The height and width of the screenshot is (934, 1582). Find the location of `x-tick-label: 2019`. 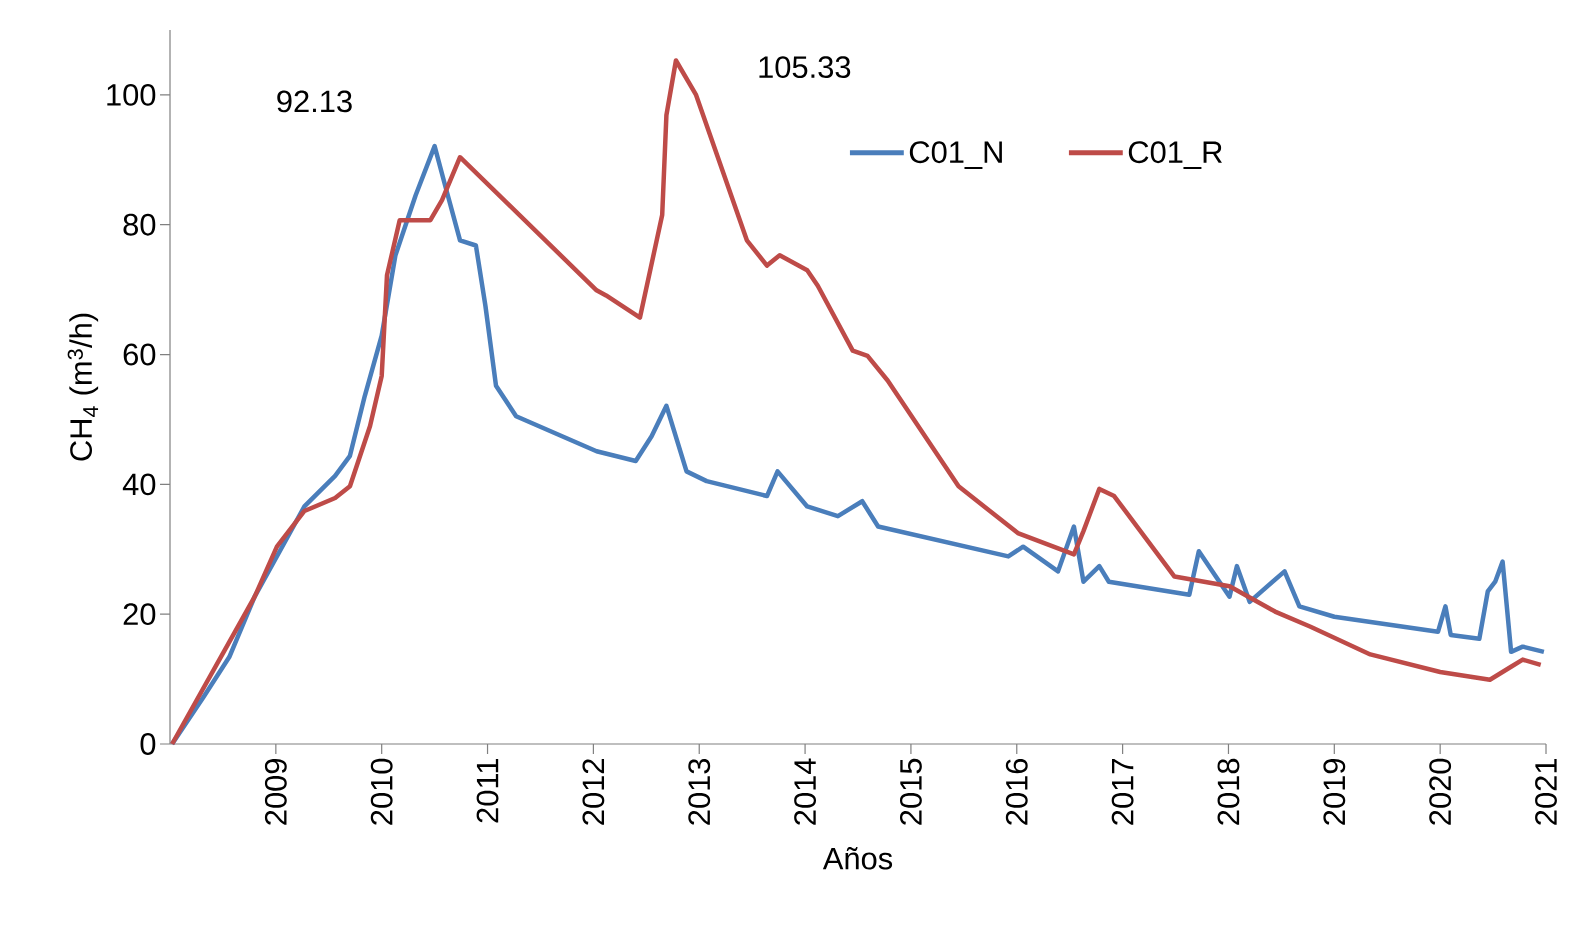

x-tick-label: 2019 is located at coordinates (1334, 791).